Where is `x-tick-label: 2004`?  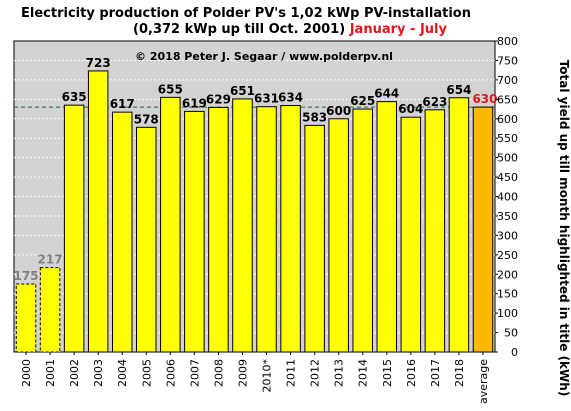
x-tick-label: 2004 is located at coordinates (122, 373).